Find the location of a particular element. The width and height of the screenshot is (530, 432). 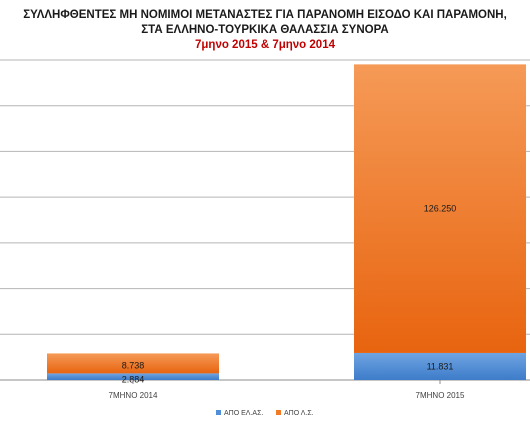

x-tick-label: 7ΜΗΝΟ 2014 is located at coordinates (133, 395).